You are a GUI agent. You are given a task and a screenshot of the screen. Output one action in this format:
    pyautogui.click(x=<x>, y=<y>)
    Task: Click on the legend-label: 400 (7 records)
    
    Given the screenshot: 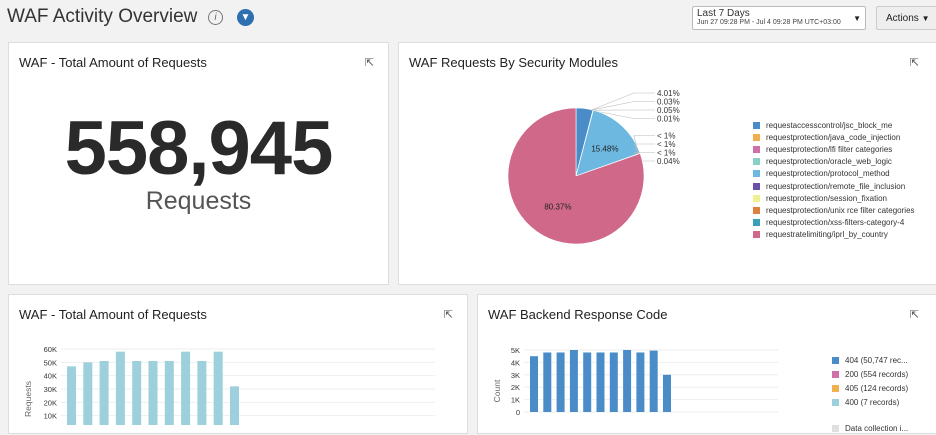 What is the action you would take?
    pyautogui.click(x=872, y=402)
    